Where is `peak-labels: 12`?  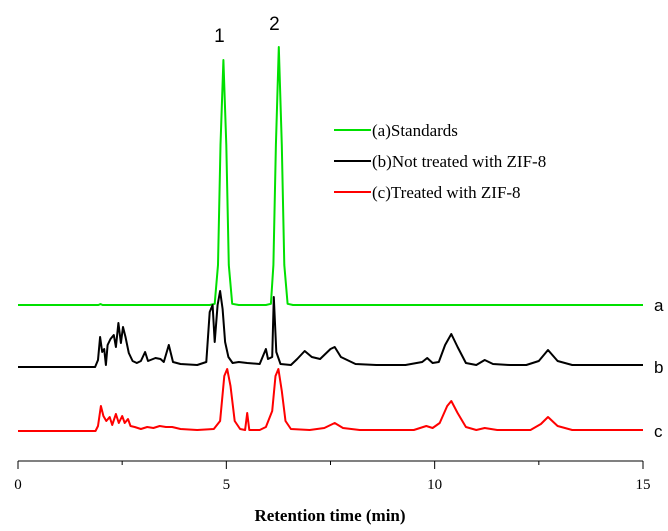
peak-labels: 12 is located at coordinates (247, 30).